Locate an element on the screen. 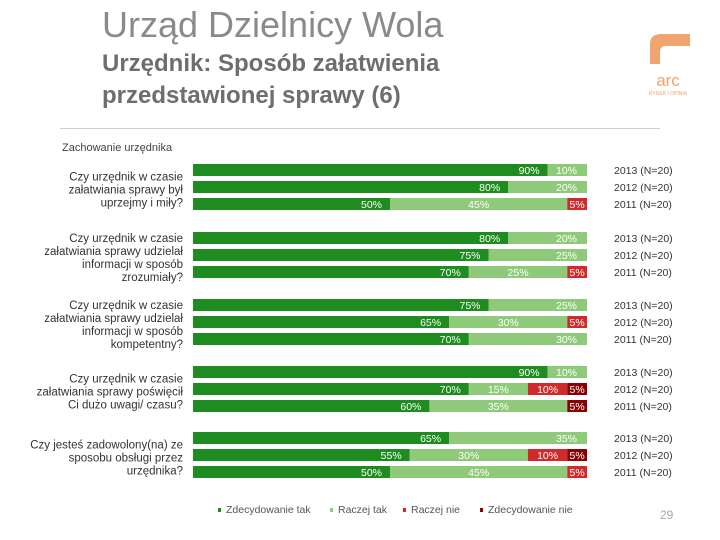  question-label-line: zrozumiały? is located at coordinates (152, 278).